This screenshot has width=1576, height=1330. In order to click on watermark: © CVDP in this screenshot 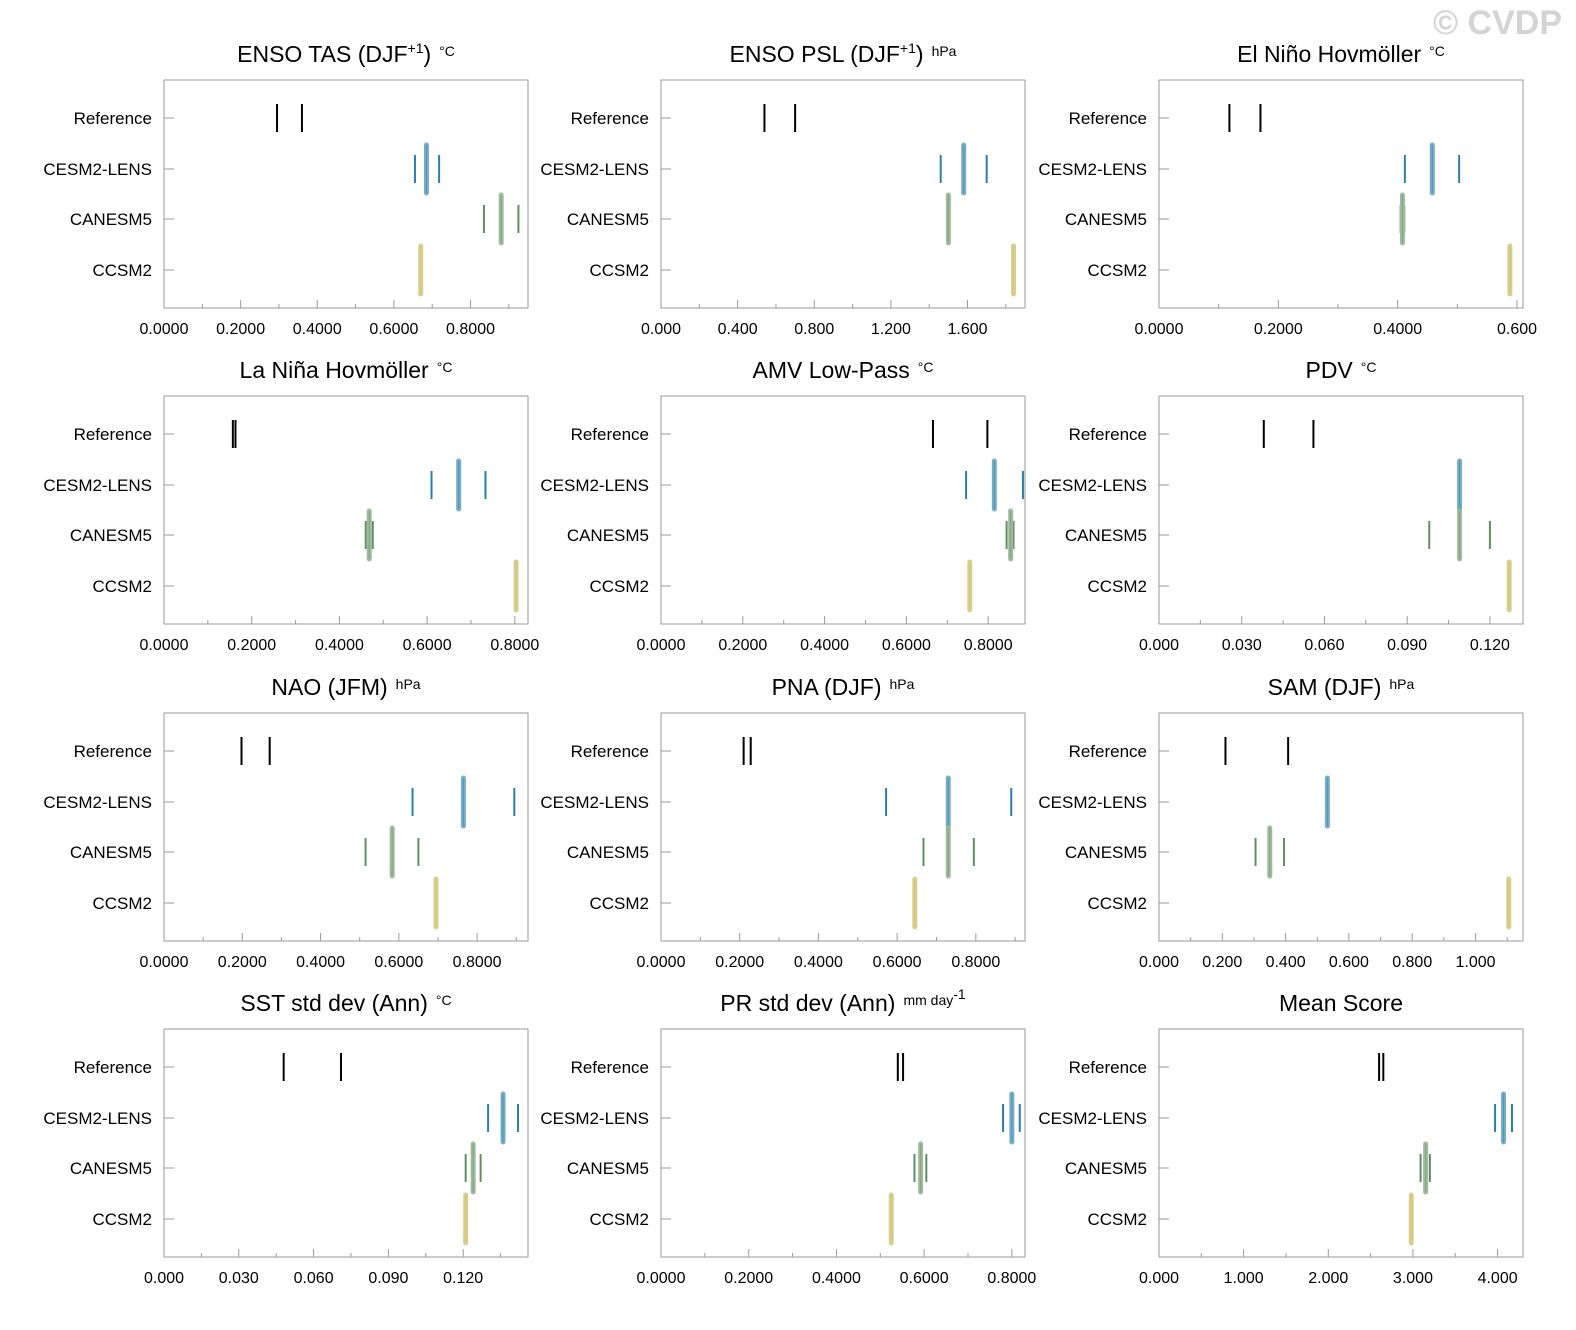, I will do `click(1497, 23)`.